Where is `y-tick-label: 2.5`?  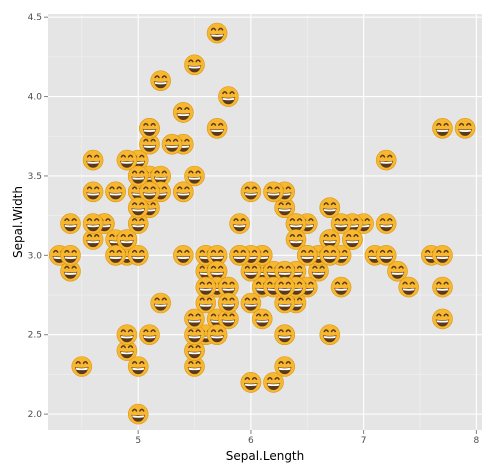
y-tick-label: 2.5 is located at coordinates (35, 336).